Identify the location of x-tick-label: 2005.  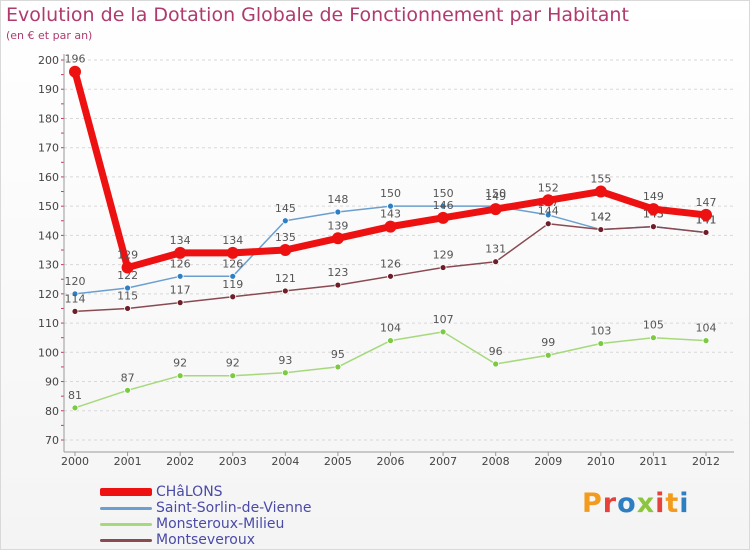
(338, 461).